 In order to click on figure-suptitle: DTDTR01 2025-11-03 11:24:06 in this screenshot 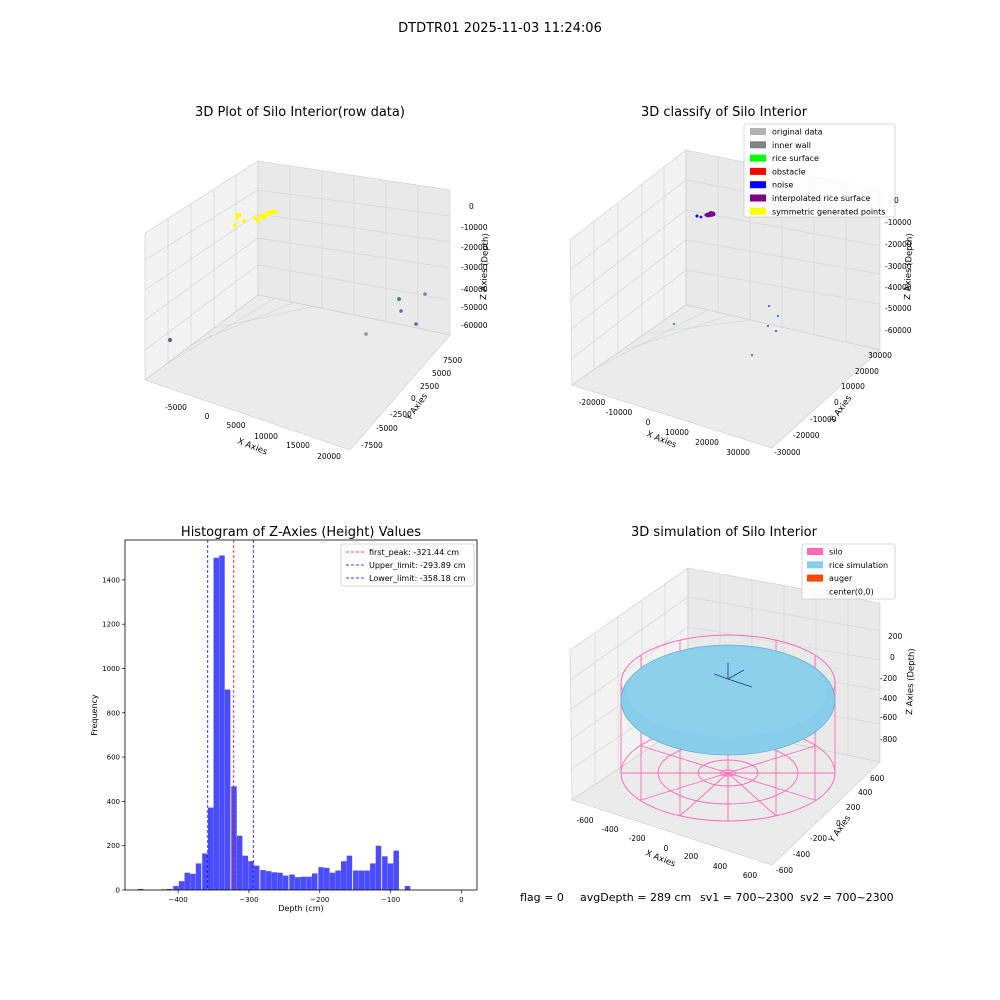, I will do `click(500, 28)`.